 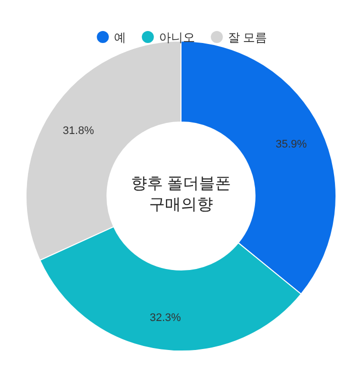 What do you see at coordinates (181, 195) in the screenshot?
I see `text: 향후 폴더블폰 구매의향` at bounding box center [181, 195].